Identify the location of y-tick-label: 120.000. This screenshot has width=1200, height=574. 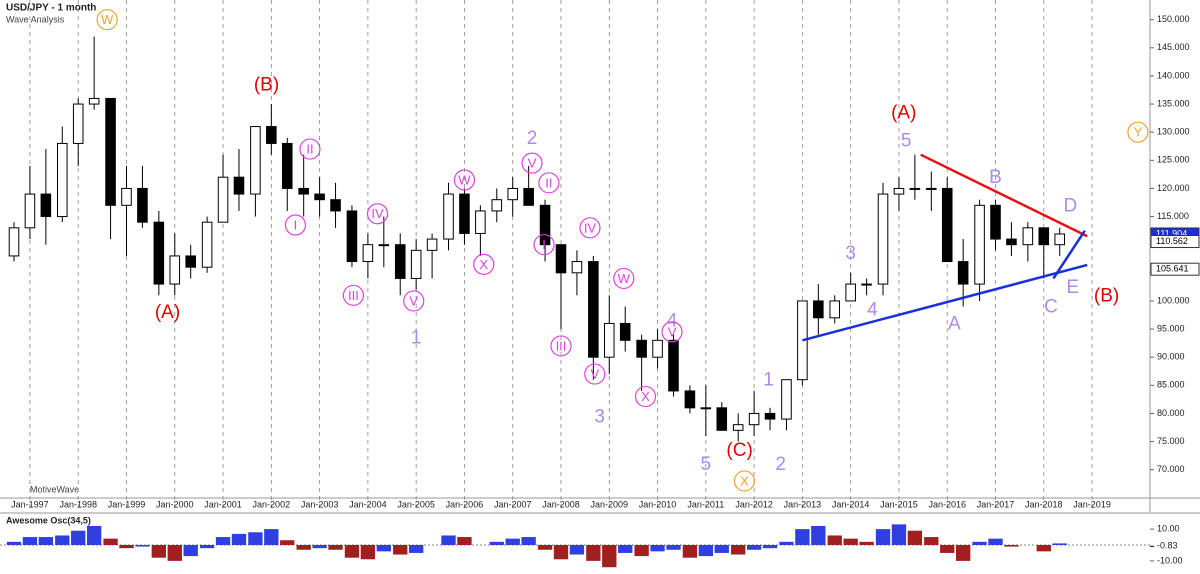
(1173, 188).